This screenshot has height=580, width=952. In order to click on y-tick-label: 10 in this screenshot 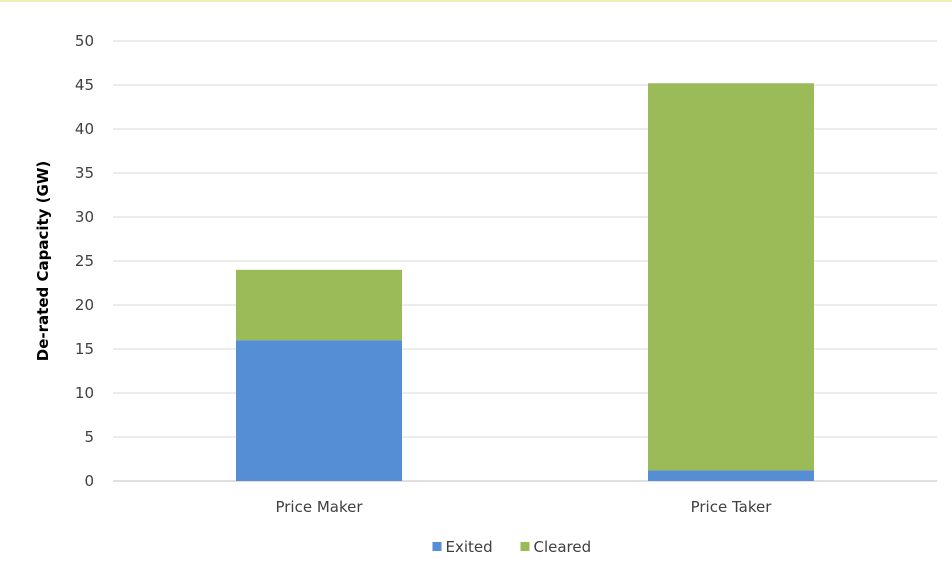, I will do `click(84, 393)`.